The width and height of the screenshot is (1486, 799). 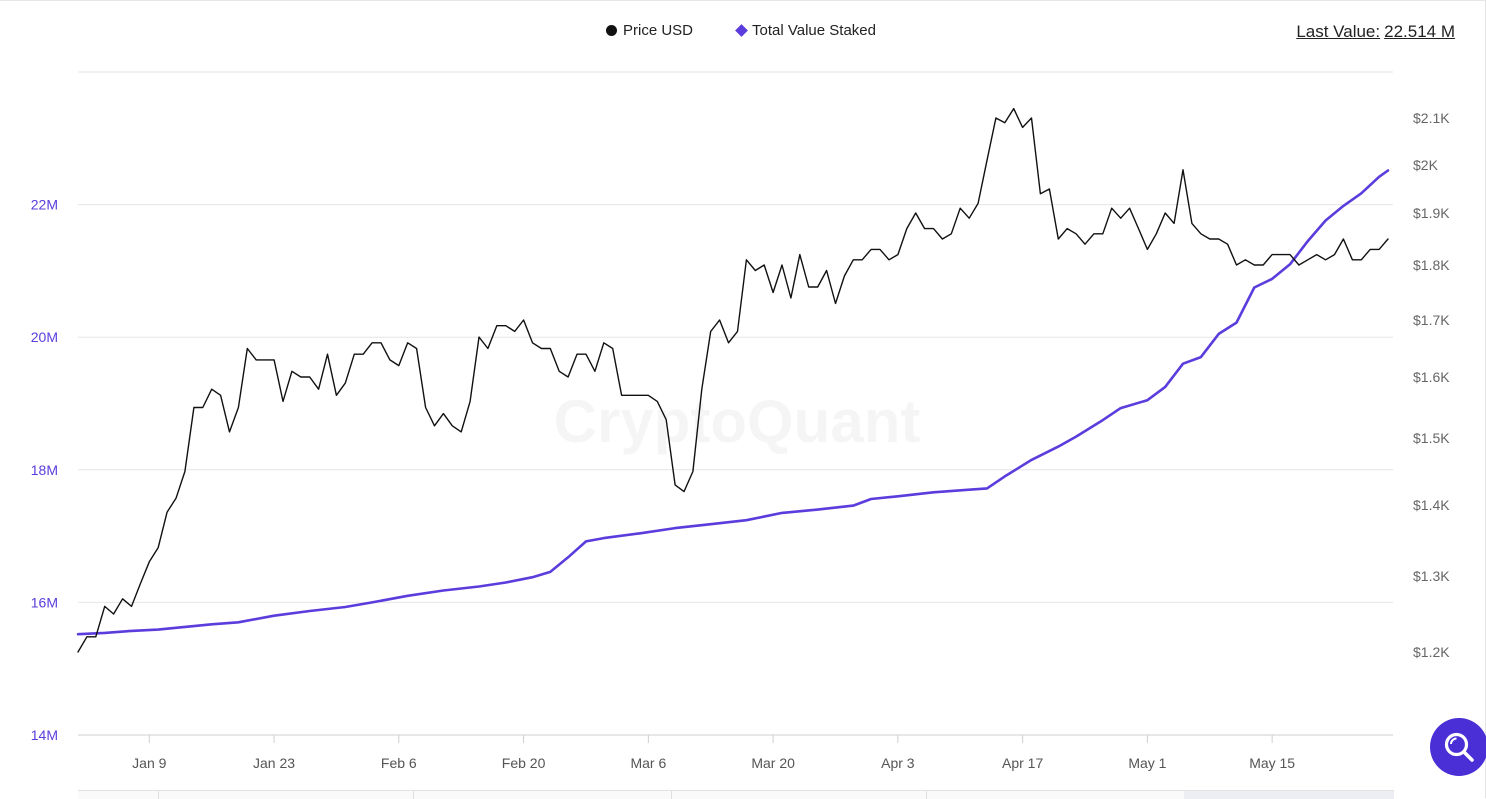 I want to click on last-value-readout: Last Value: 22.514 M, so click(x=1375, y=32).